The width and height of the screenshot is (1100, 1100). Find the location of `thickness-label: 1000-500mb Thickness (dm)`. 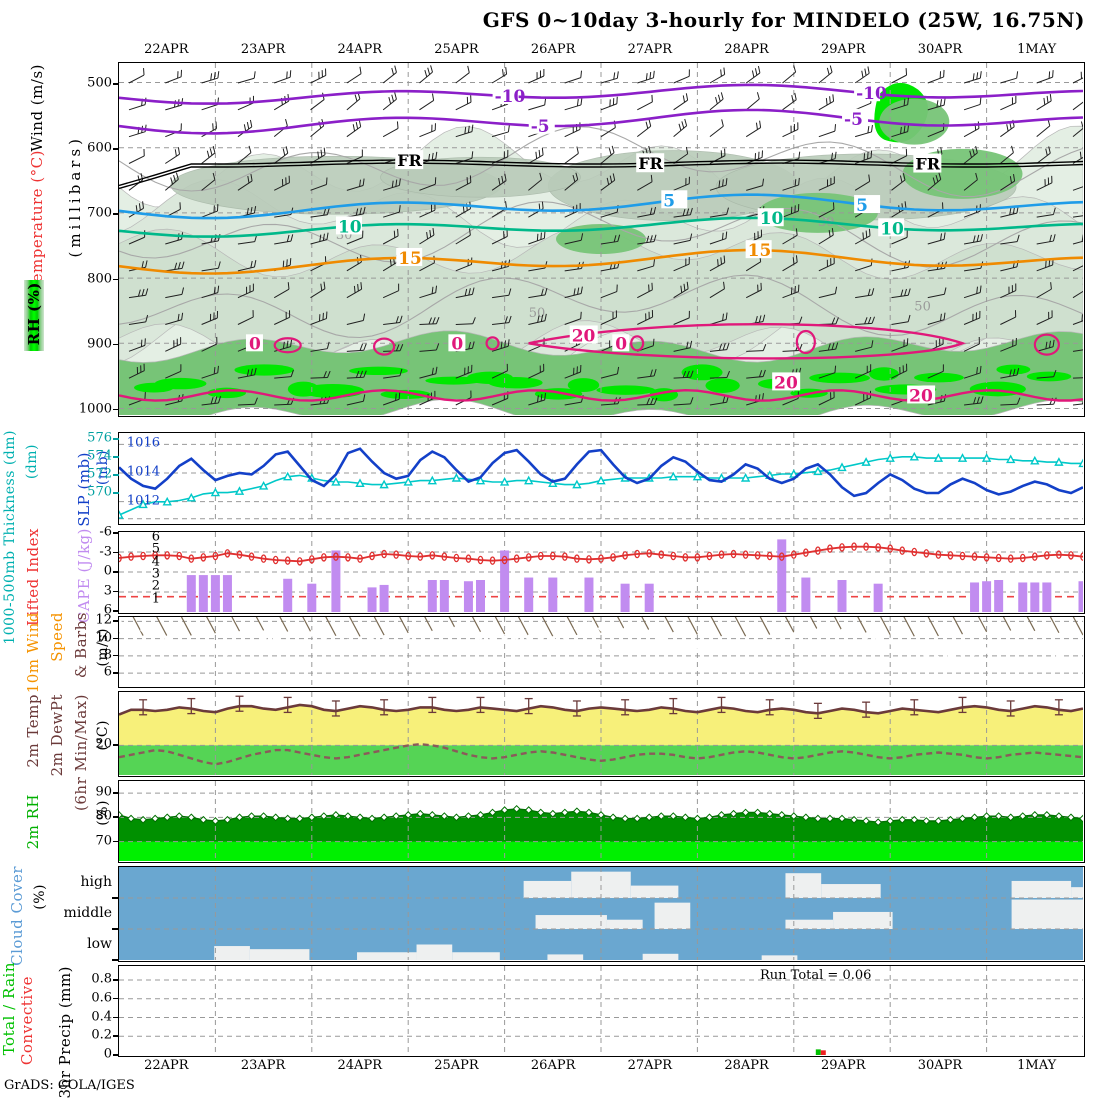

thickness-label: 1000-500mb Thickness (dm) is located at coordinates (10, 537).